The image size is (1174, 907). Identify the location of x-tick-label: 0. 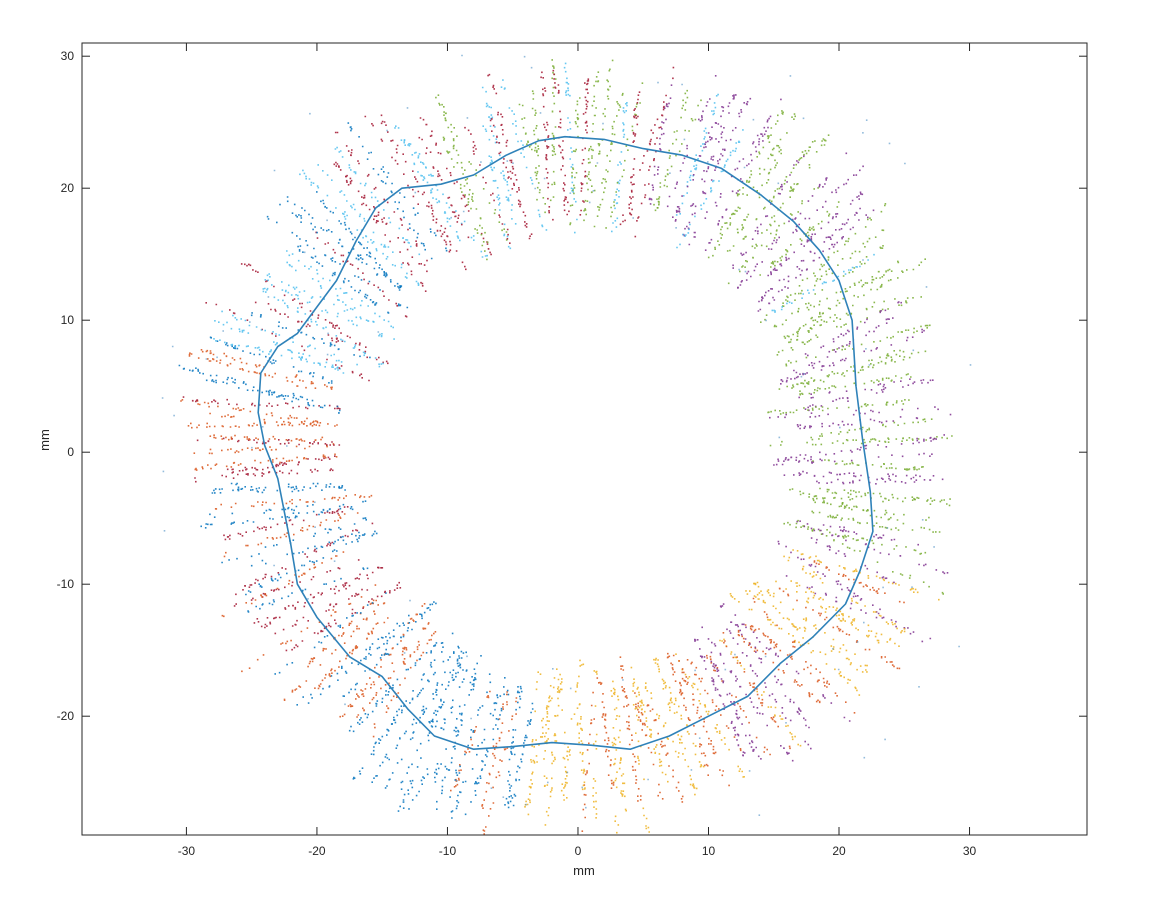
(578, 851).